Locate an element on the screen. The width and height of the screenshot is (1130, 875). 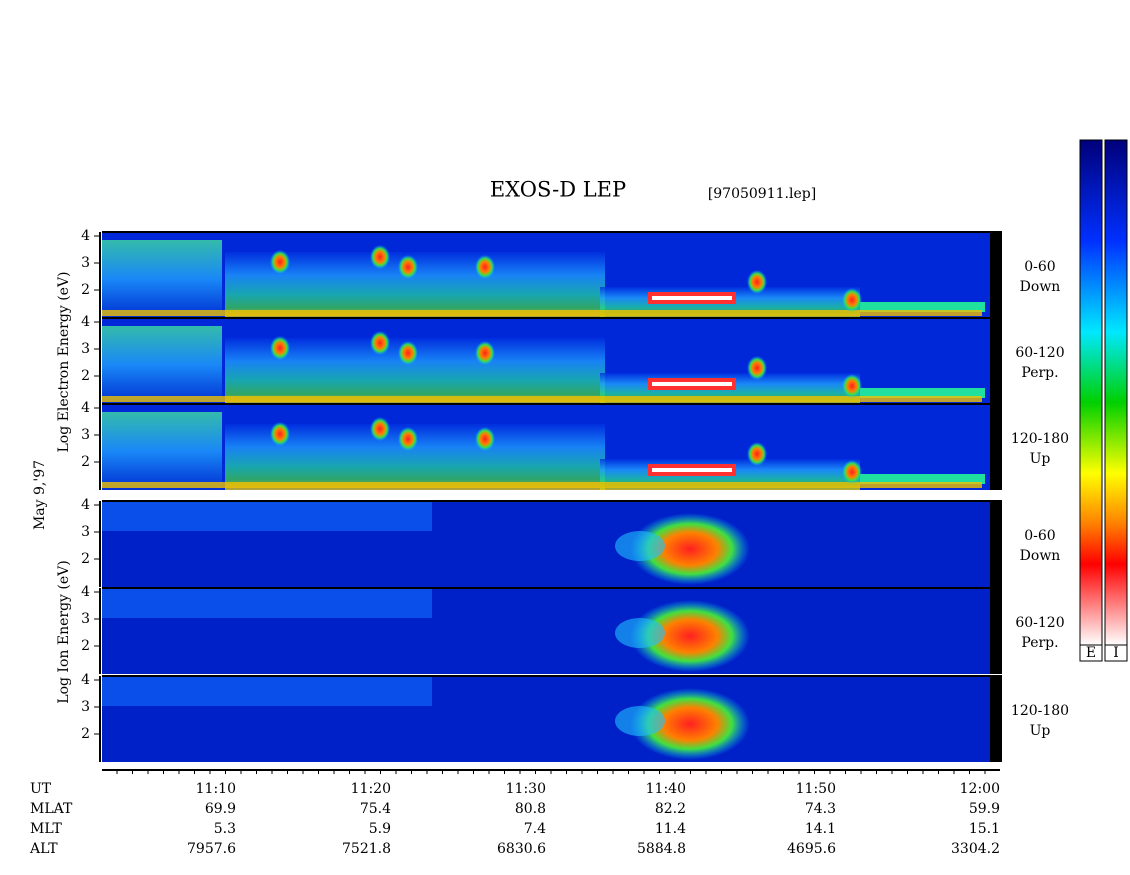
time-table-value: 59.9 is located at coordinates (984, 809).